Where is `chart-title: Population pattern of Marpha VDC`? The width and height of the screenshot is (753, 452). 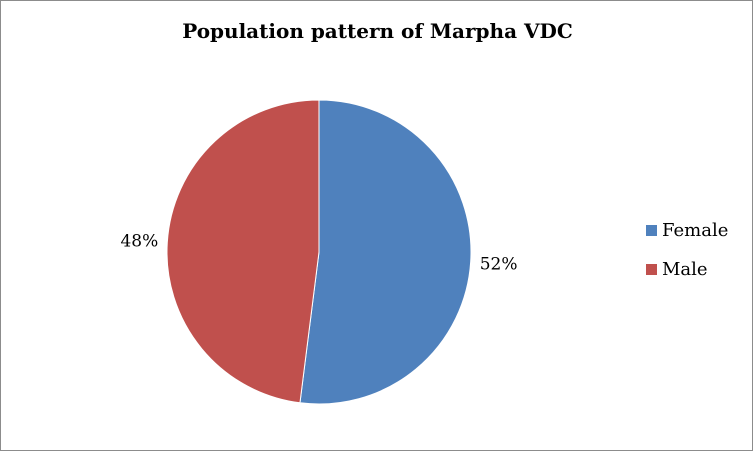
chart-title: Population pattern of Marpha VDC is located at coordinates (377, 31).